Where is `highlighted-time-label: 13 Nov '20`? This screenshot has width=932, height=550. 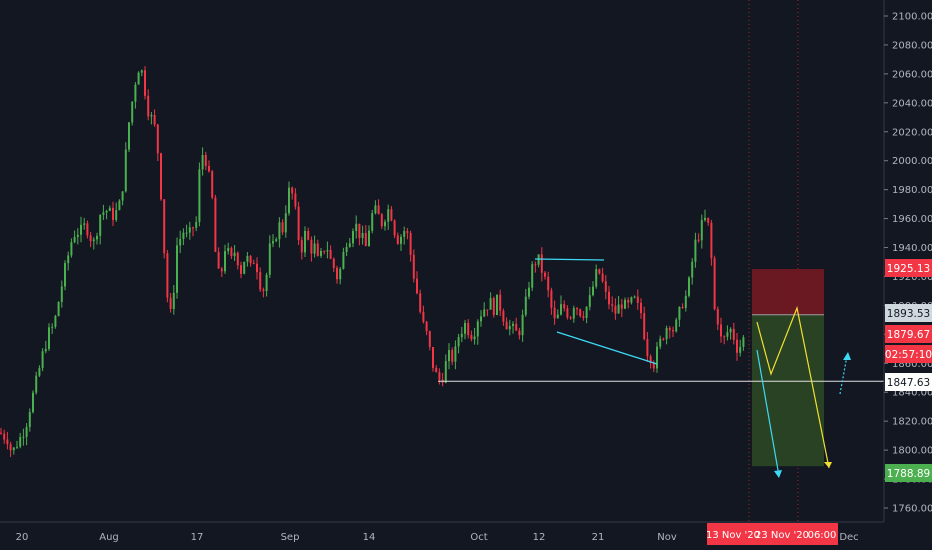 highlighted-time-label: 13 Nov '20 is located at coordinates (733, 535).